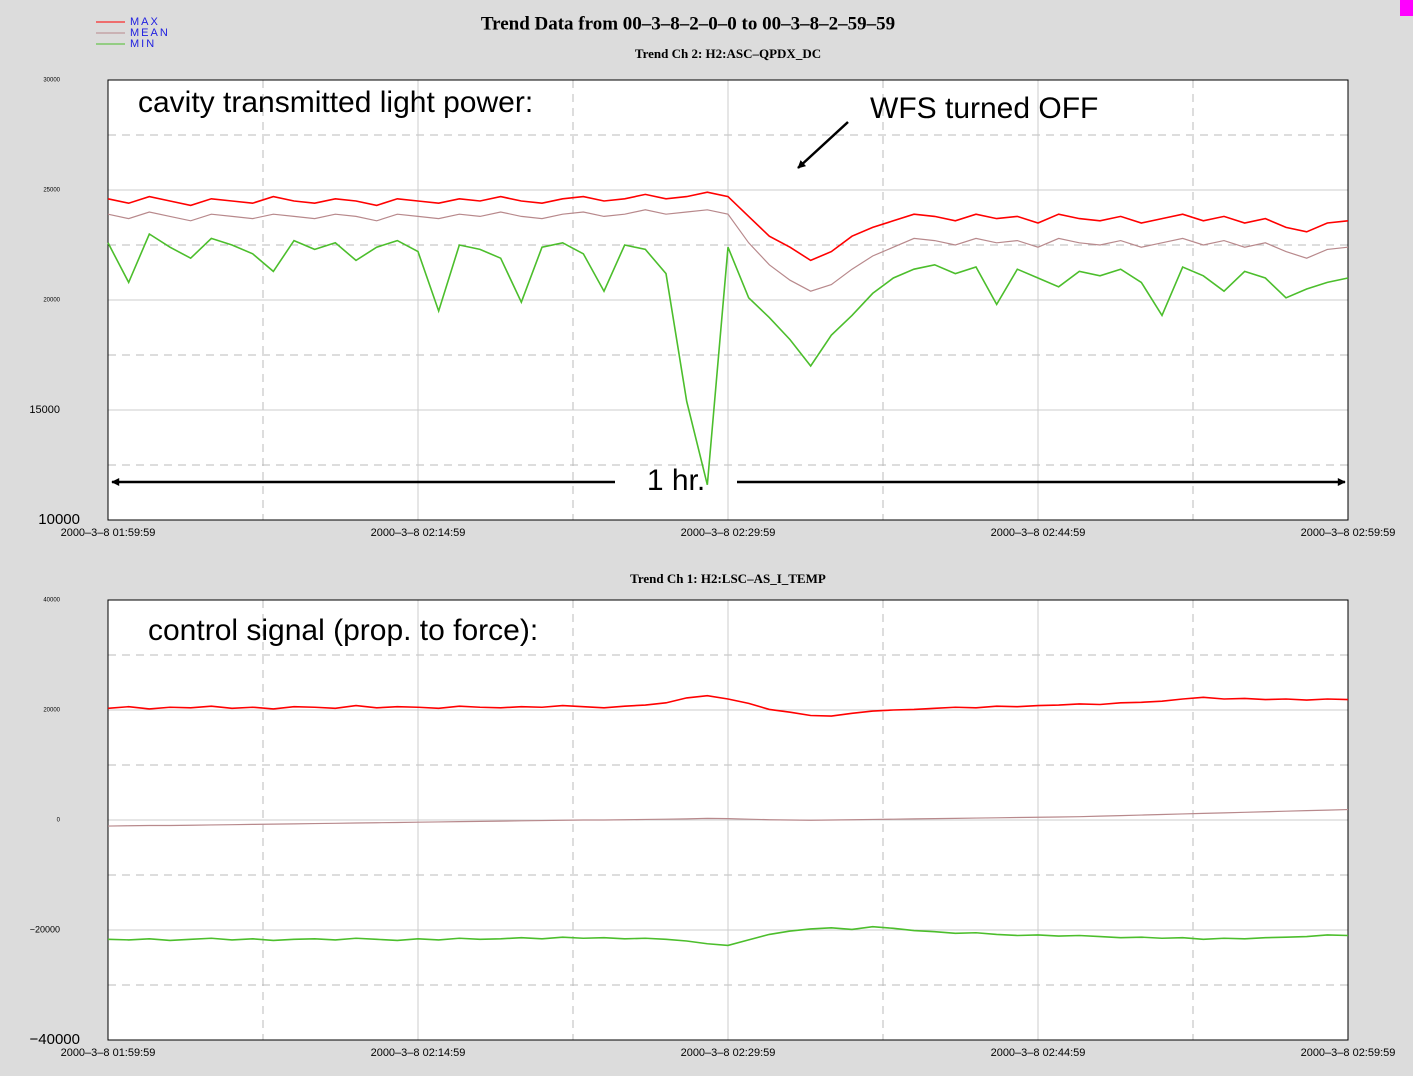 The width and height of the screenshot is (1413, 1076). What do you see at coordinates (51, 81) in the screenshot?
I see `y-tick-label: 30000` at bounding box center [51, 81].